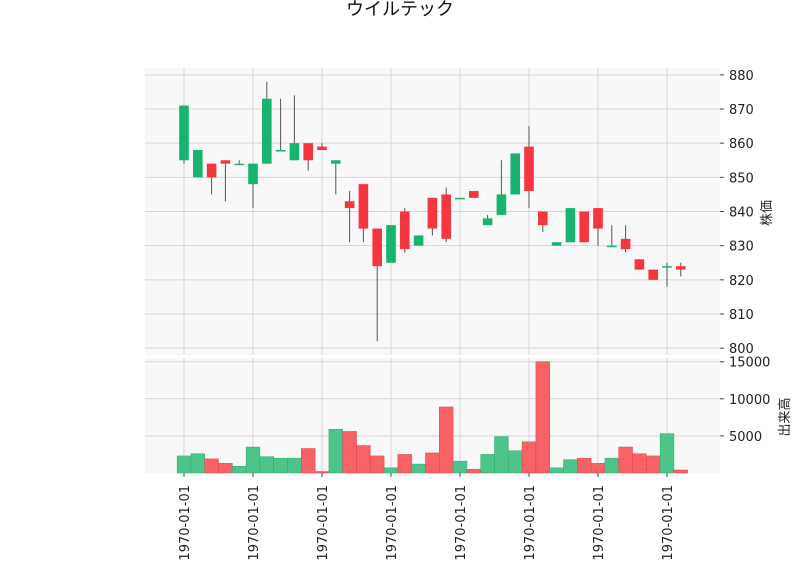 The image size is (800, 575). Describe the element at coordinates (741, 110) in the screenshot. I see `price-tick-label: 870` at that location.